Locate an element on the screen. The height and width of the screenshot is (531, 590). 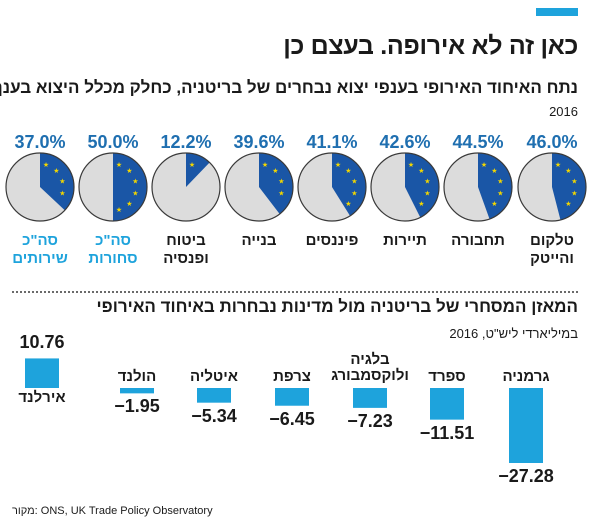
bar-category-label-line: אירלנד is located at coordinates (42, 397).